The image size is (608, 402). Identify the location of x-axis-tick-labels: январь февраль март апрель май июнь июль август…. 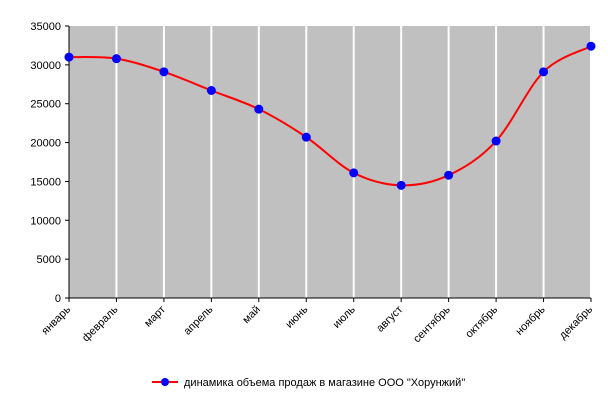
(317, 324).